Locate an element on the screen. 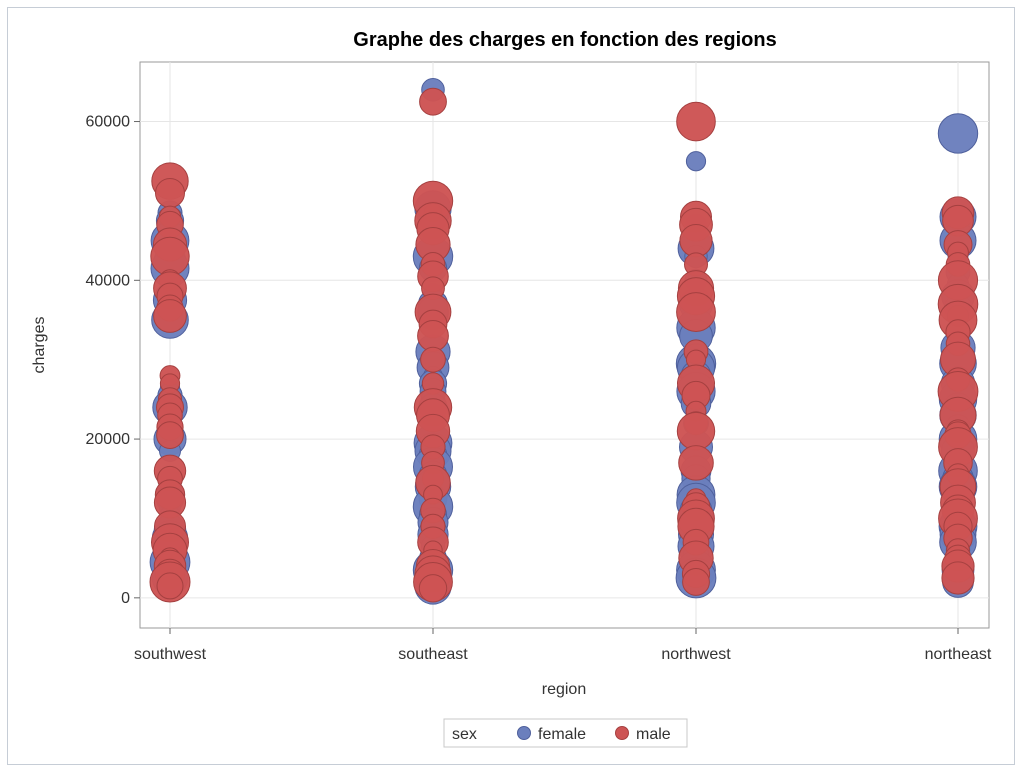  x-tick-label: southeast is located at coordinates (433, 654).